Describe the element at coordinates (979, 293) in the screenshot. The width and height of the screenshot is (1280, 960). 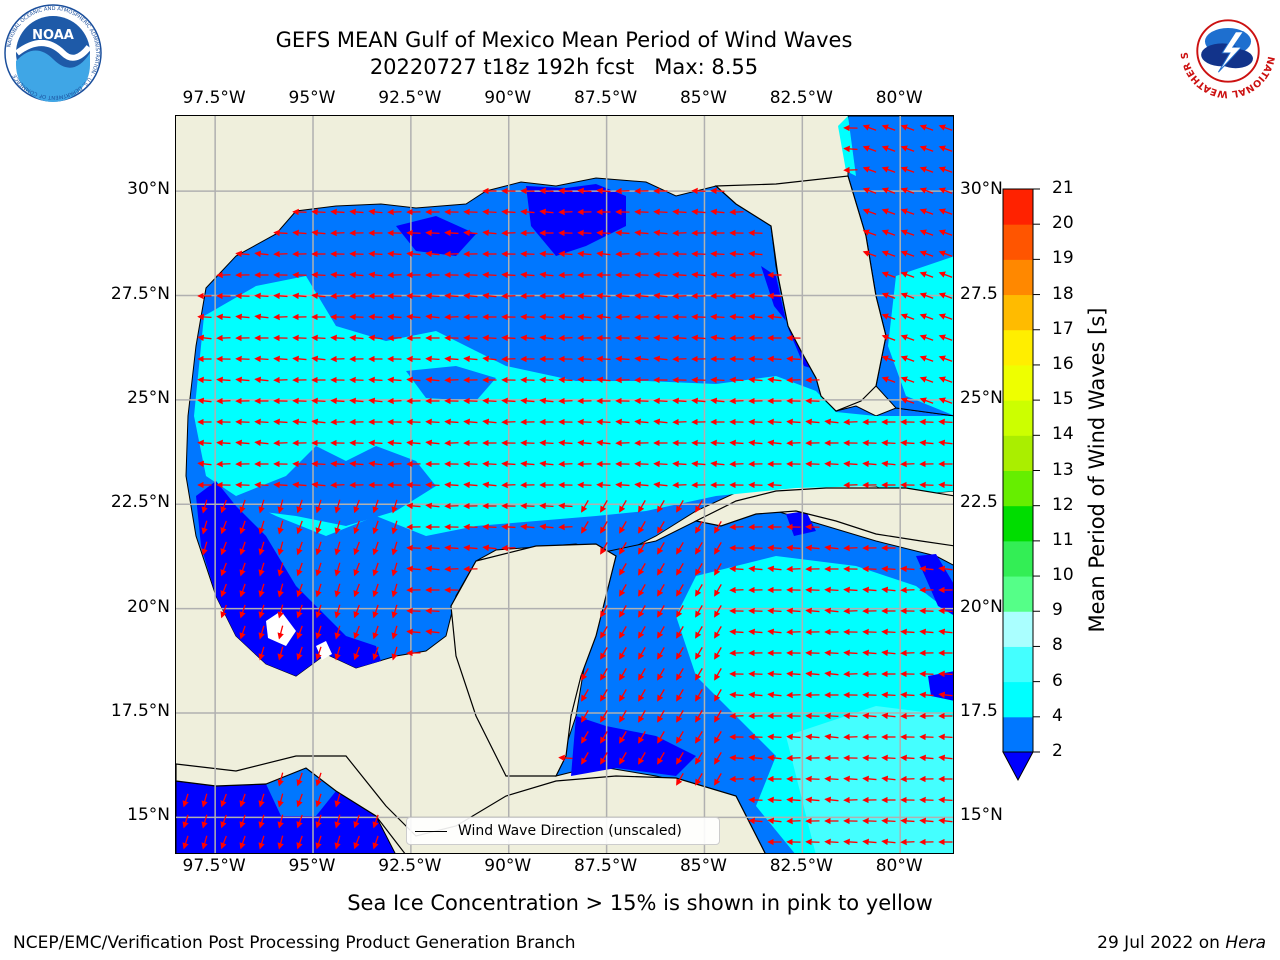
I see `lat-tick-label: 27.5` at that location.